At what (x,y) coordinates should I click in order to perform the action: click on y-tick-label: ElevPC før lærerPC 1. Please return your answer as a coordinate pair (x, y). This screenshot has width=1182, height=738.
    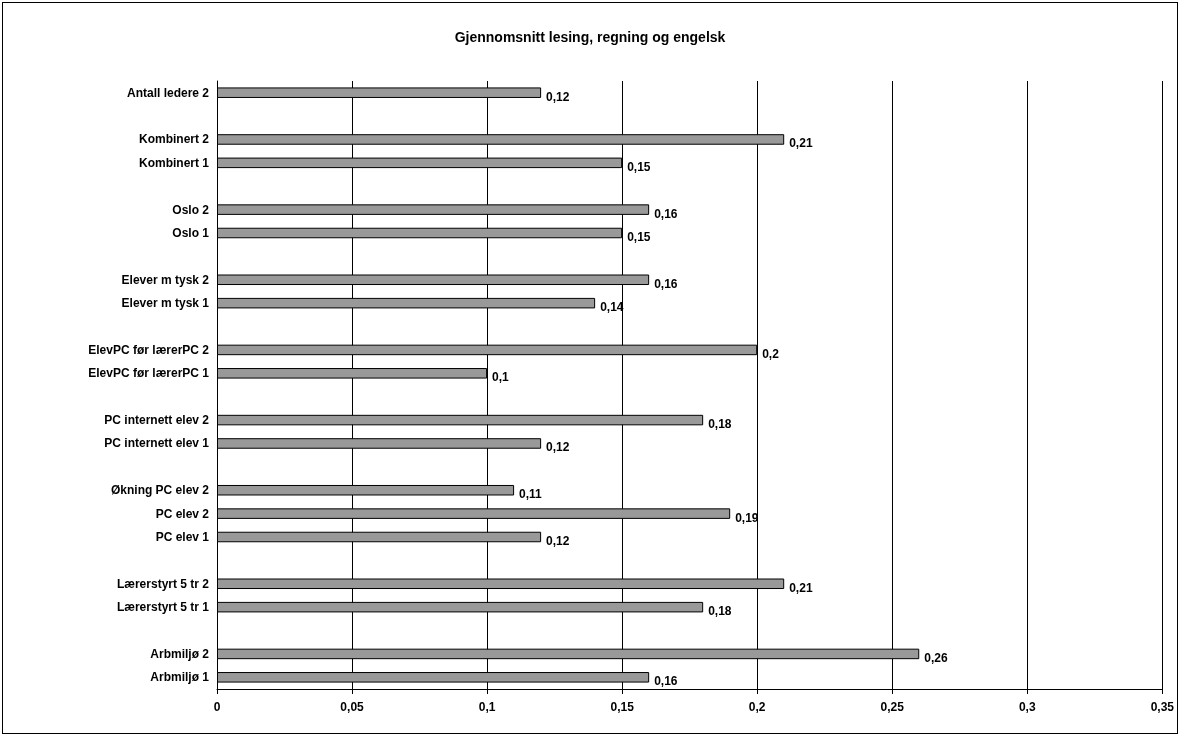
    Looking at the image, I should click on (149, 373).